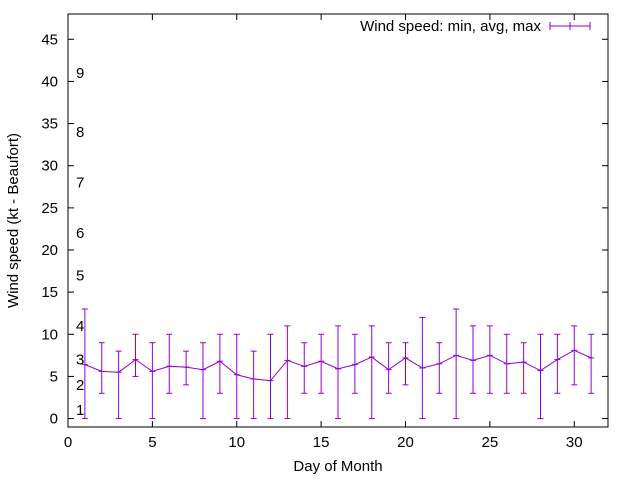 This screenshot has height=480, width=640. I want to click on y-tick-label: 35, so click(49, 124).